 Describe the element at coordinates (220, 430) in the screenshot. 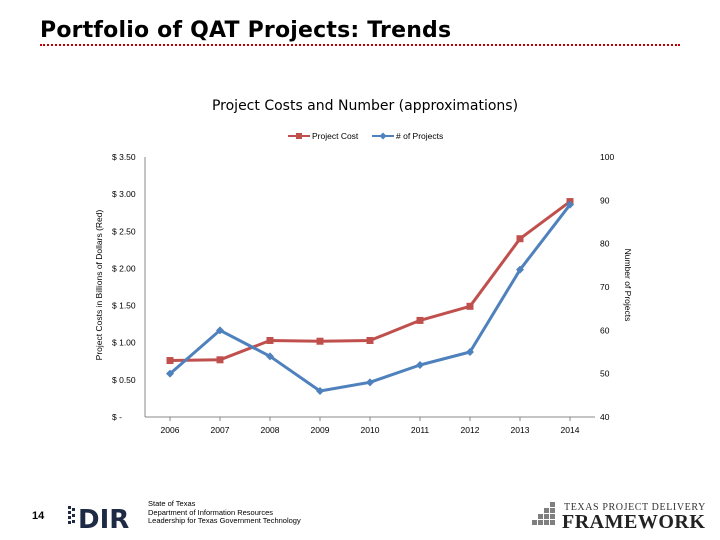

I see `x-tick-label: 2007` at that location.